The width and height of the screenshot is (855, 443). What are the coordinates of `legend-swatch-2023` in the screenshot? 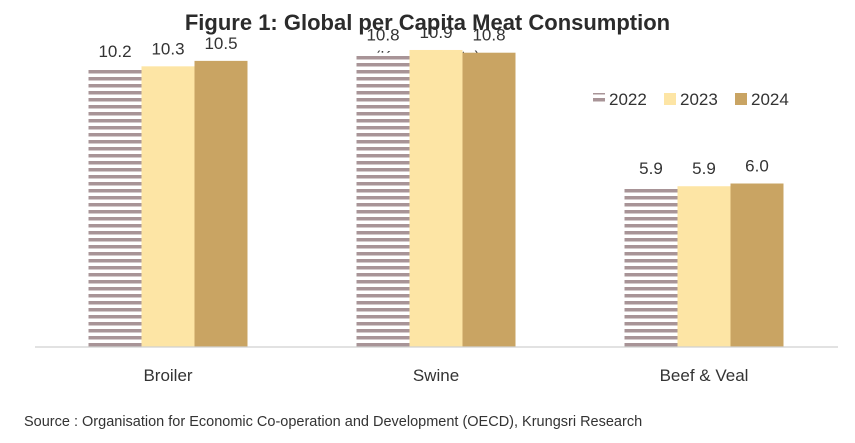 It's located at (670, 99).